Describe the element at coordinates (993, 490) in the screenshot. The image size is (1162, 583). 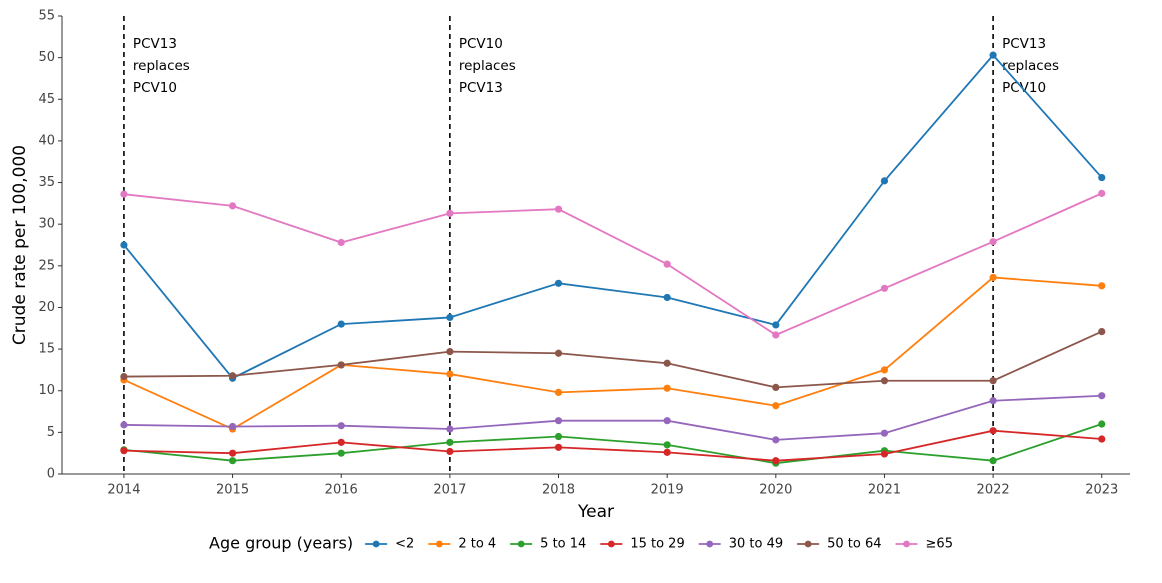
I see `x-tick-label: 2022` at that location.